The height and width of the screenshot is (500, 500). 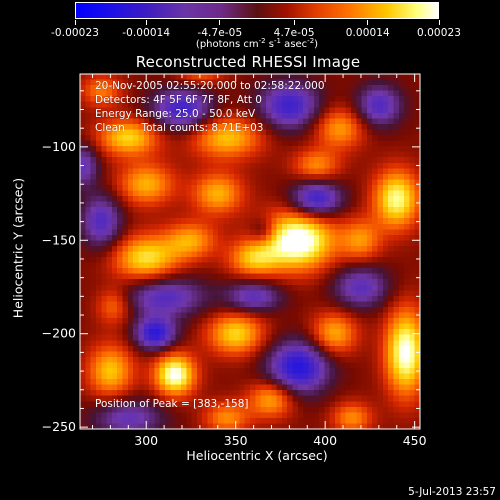 I want to click on peak-marker, so click(x=294, y=255).